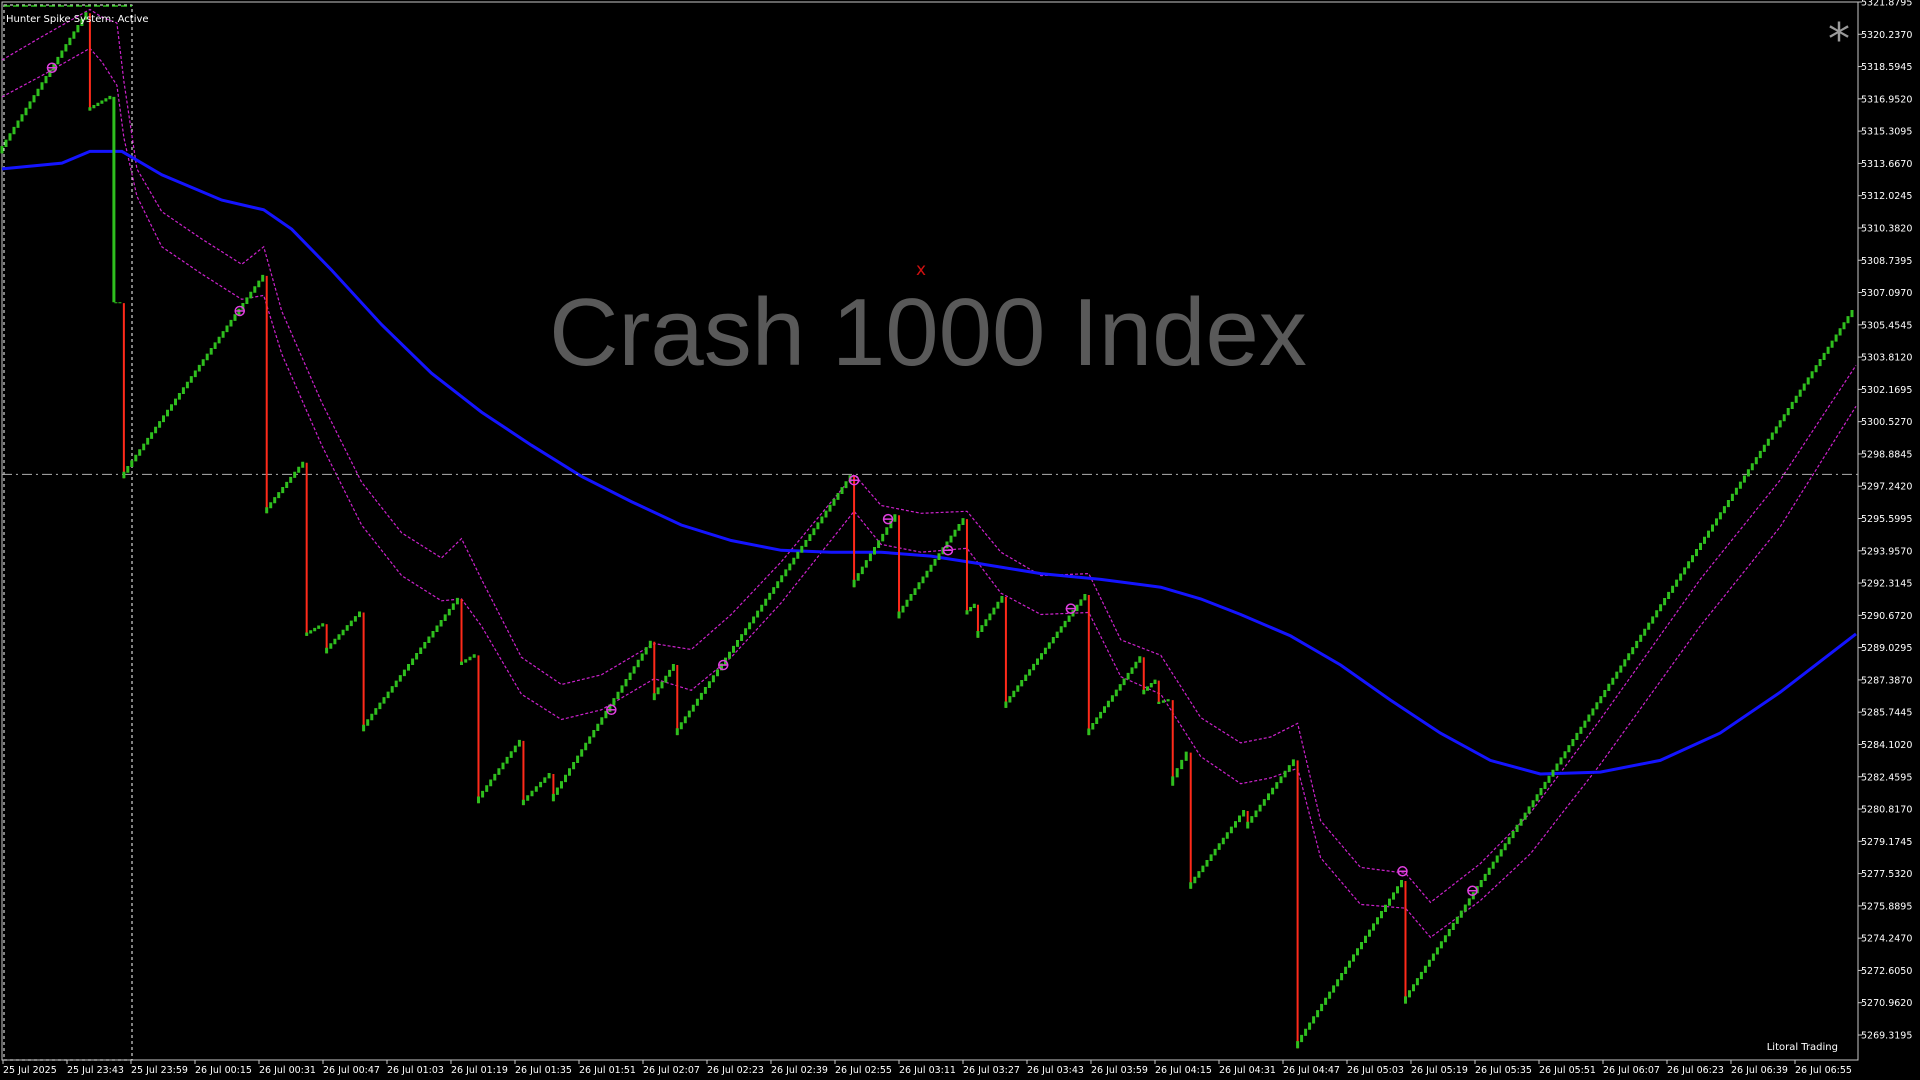 Image resolution: width=1920 pixels, height=1080 pixels. I want to click on time-tick-label: 26 Jul 01:51, so click(607, 1070).